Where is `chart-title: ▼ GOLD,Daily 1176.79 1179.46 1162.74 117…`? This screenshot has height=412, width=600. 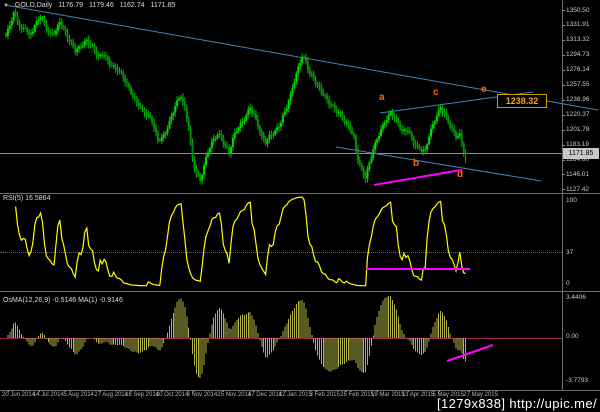 chart-title: ▼ GOLD,Daily 1176.79 1179.46 1162.74 117… is located at coordinates (91, 5).